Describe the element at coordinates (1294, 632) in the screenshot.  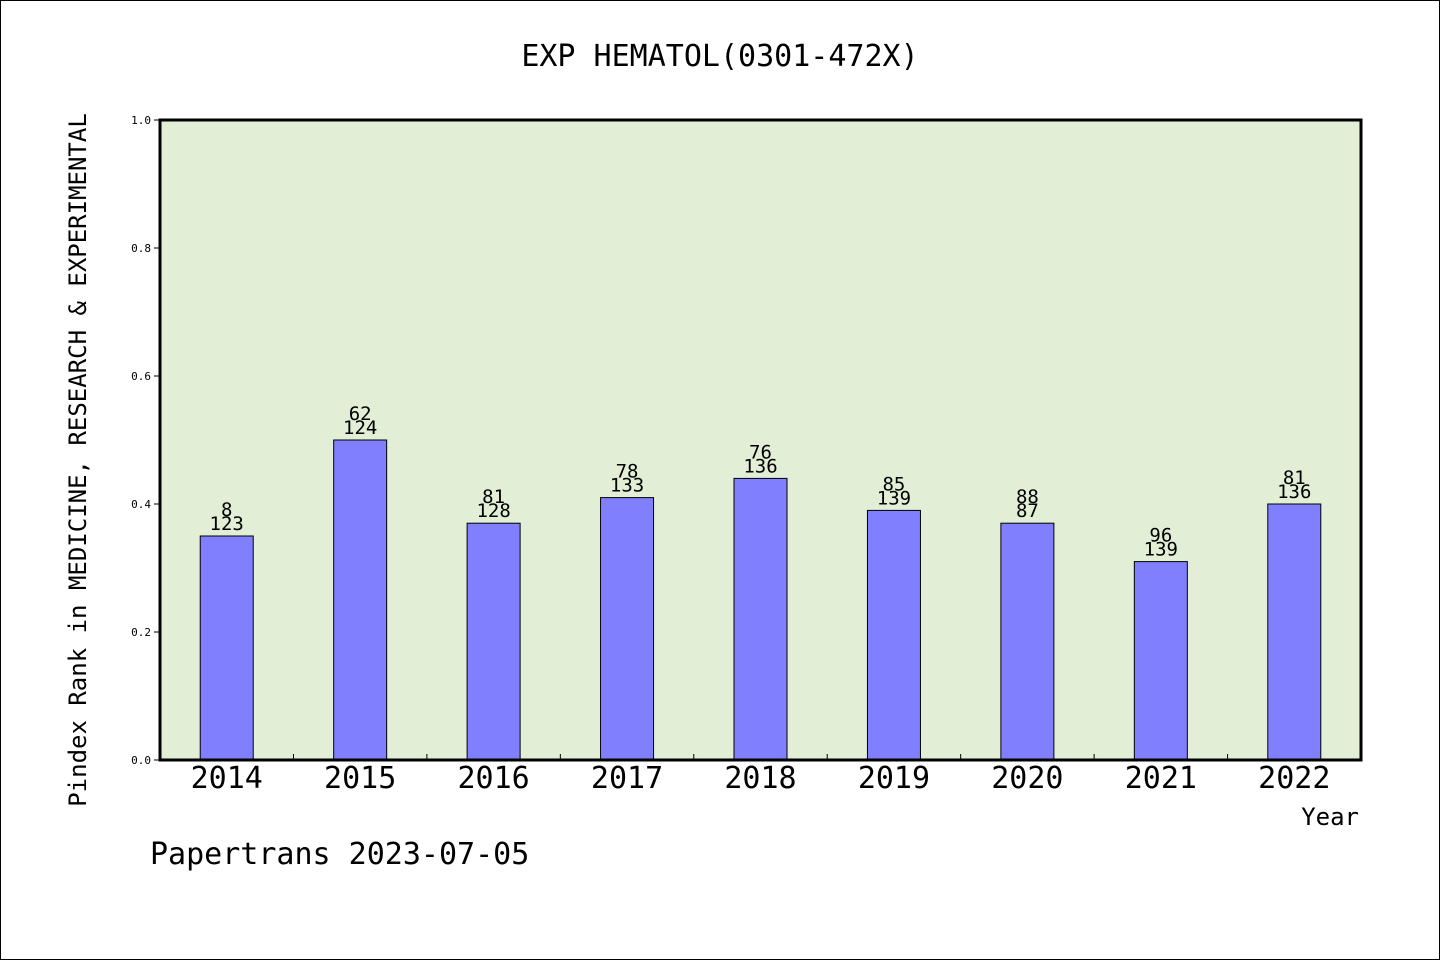
I see `bar-2022` at that location.